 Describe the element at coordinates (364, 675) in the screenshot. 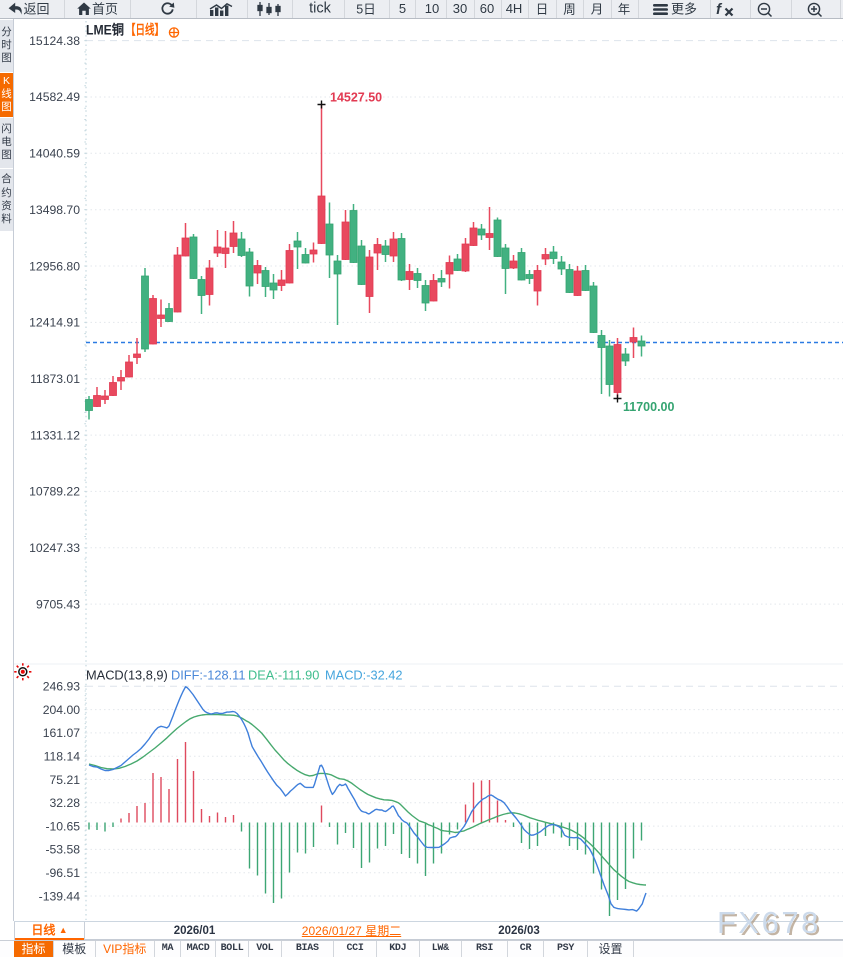

I see `svg-text: MACD:-32.42` at that location.